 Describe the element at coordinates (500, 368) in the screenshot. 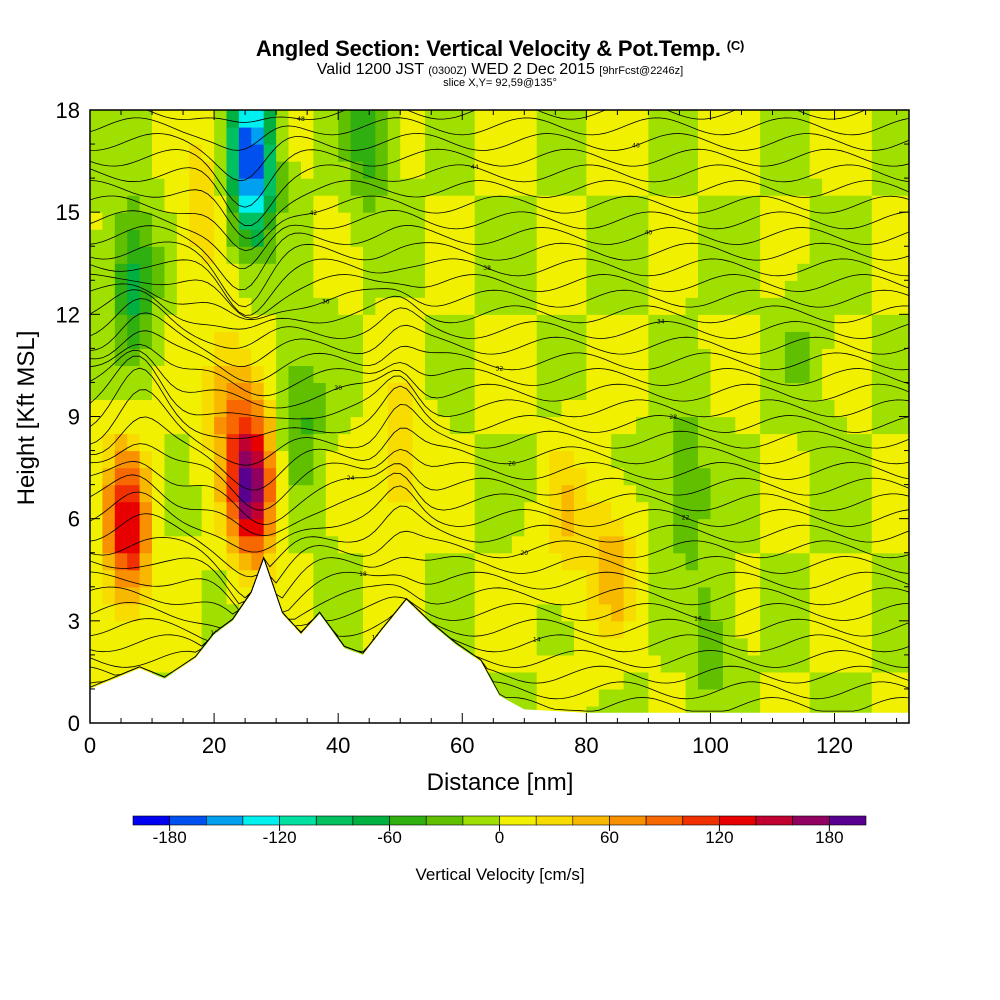

I see `isentrope-label: 32` at that location.